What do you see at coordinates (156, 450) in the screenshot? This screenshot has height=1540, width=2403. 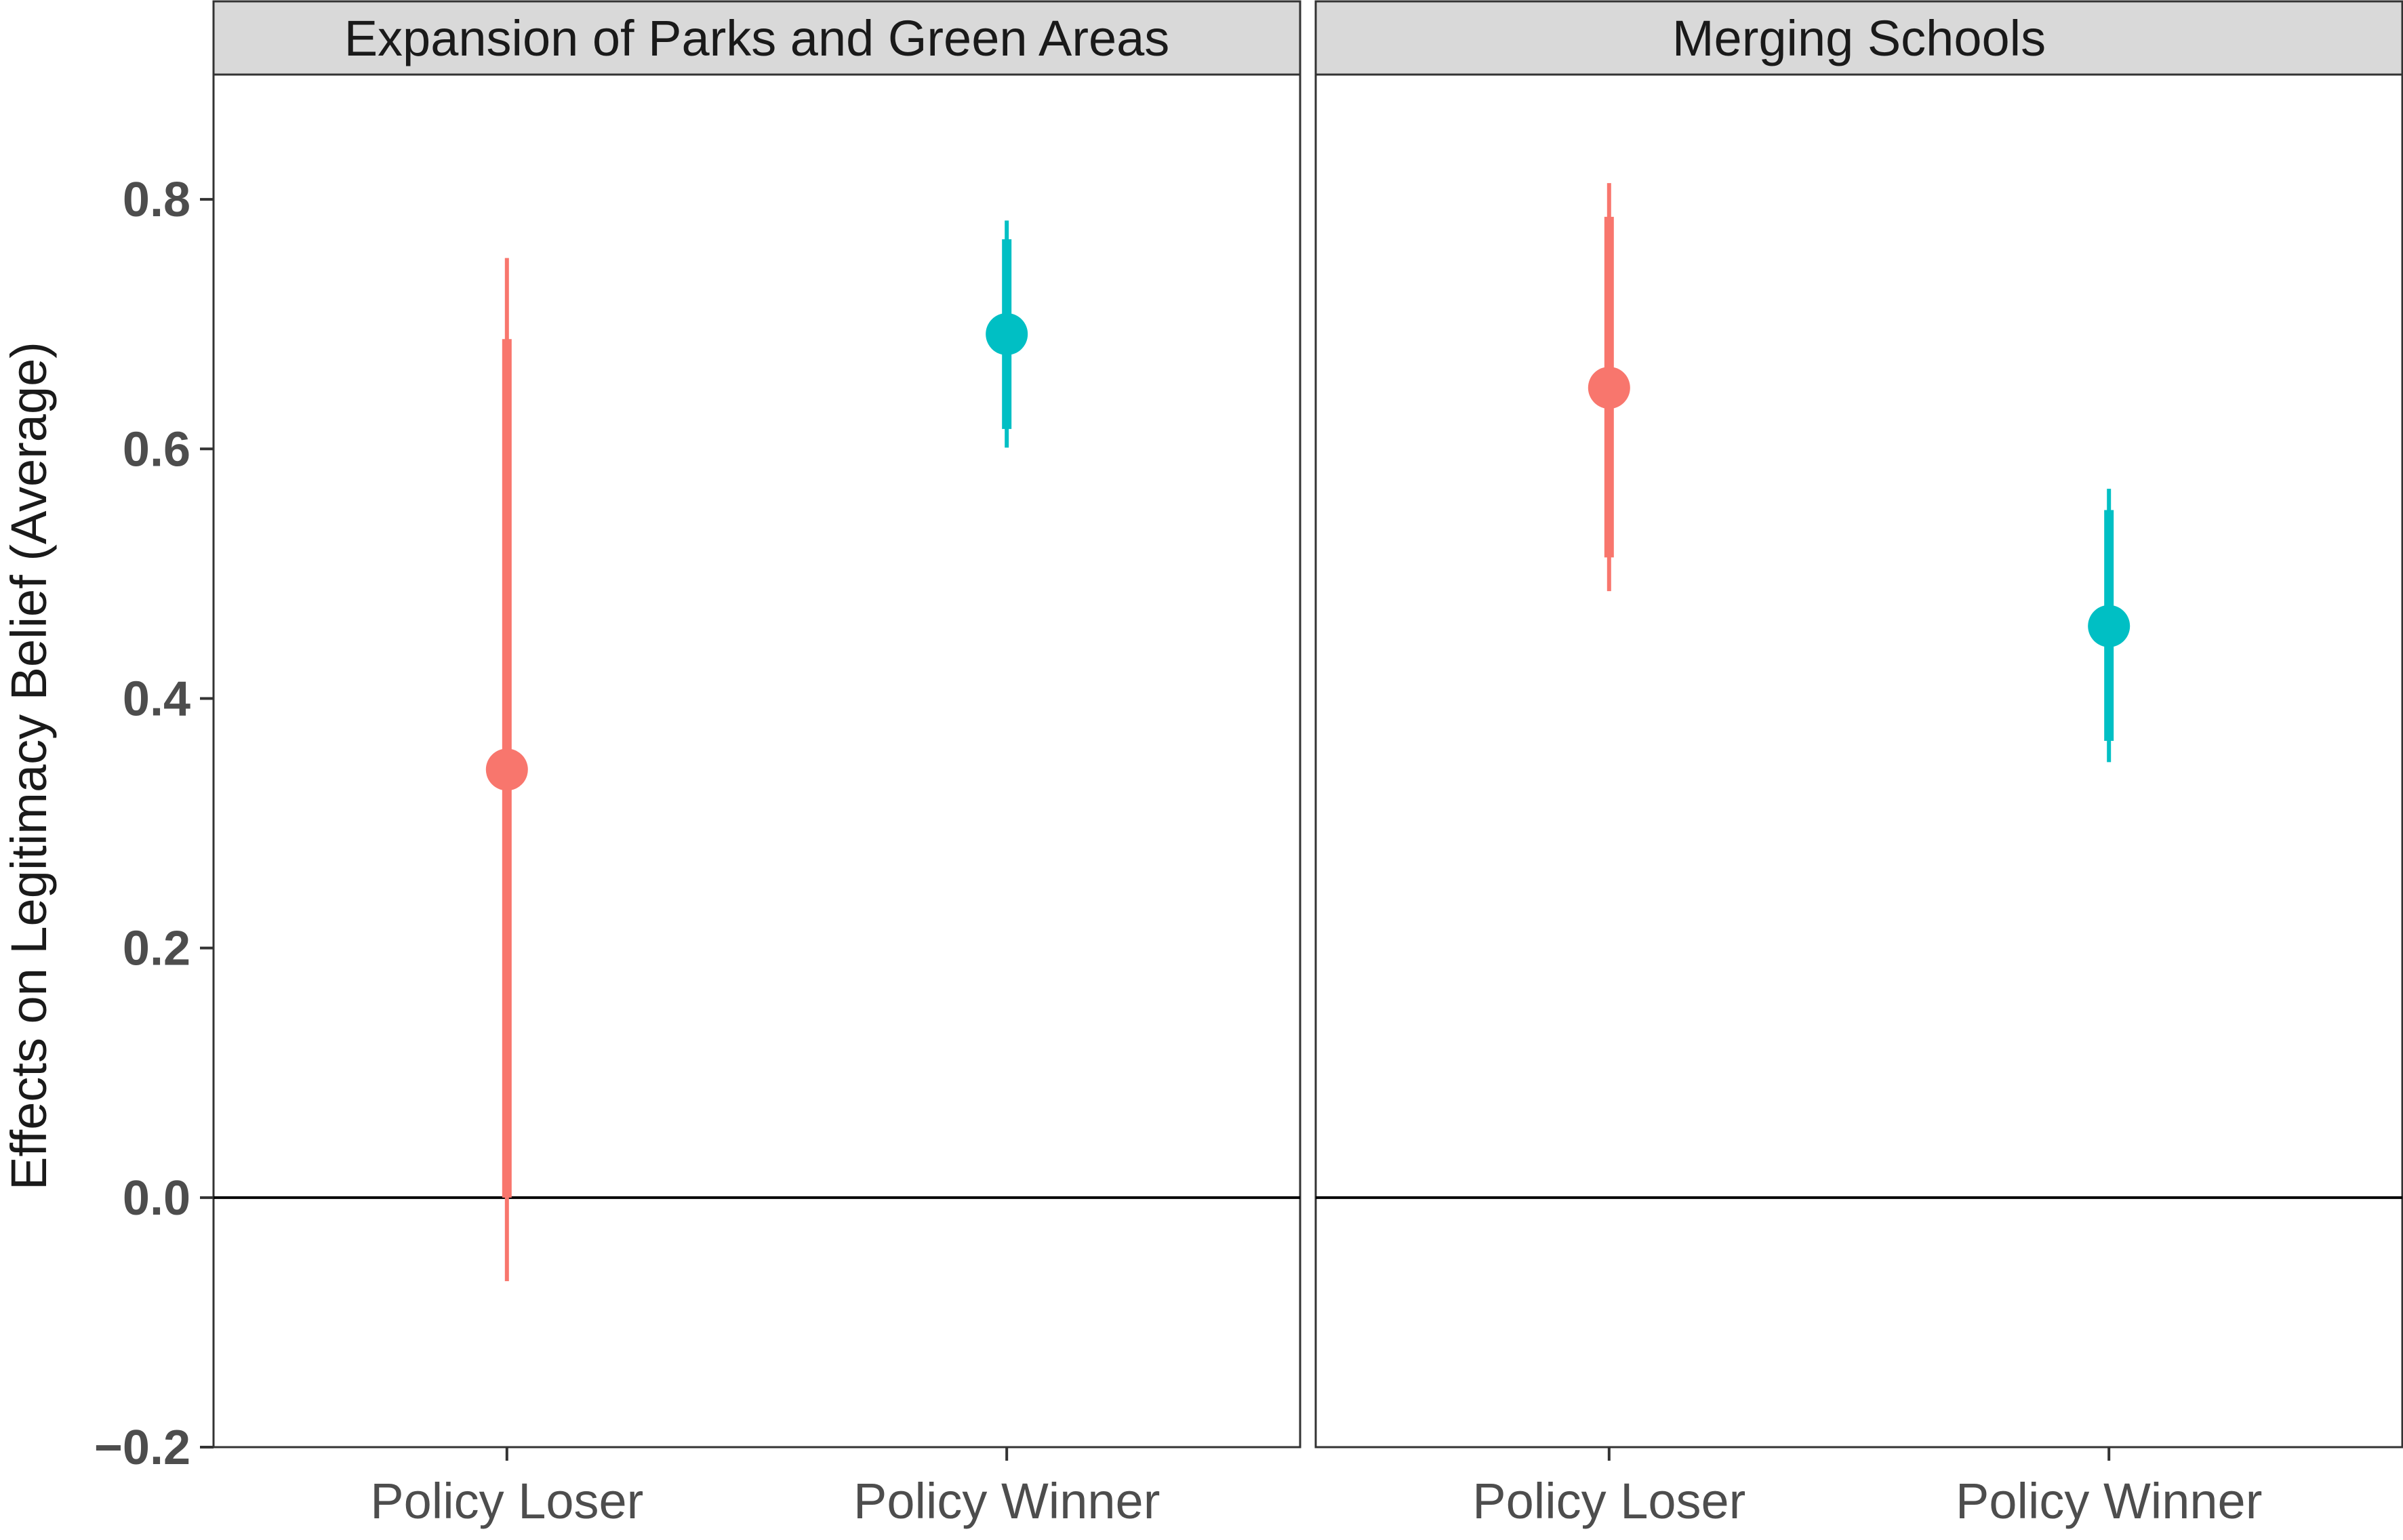 I see `y-tick-label: 0.6` at bounding box center [156, 450].